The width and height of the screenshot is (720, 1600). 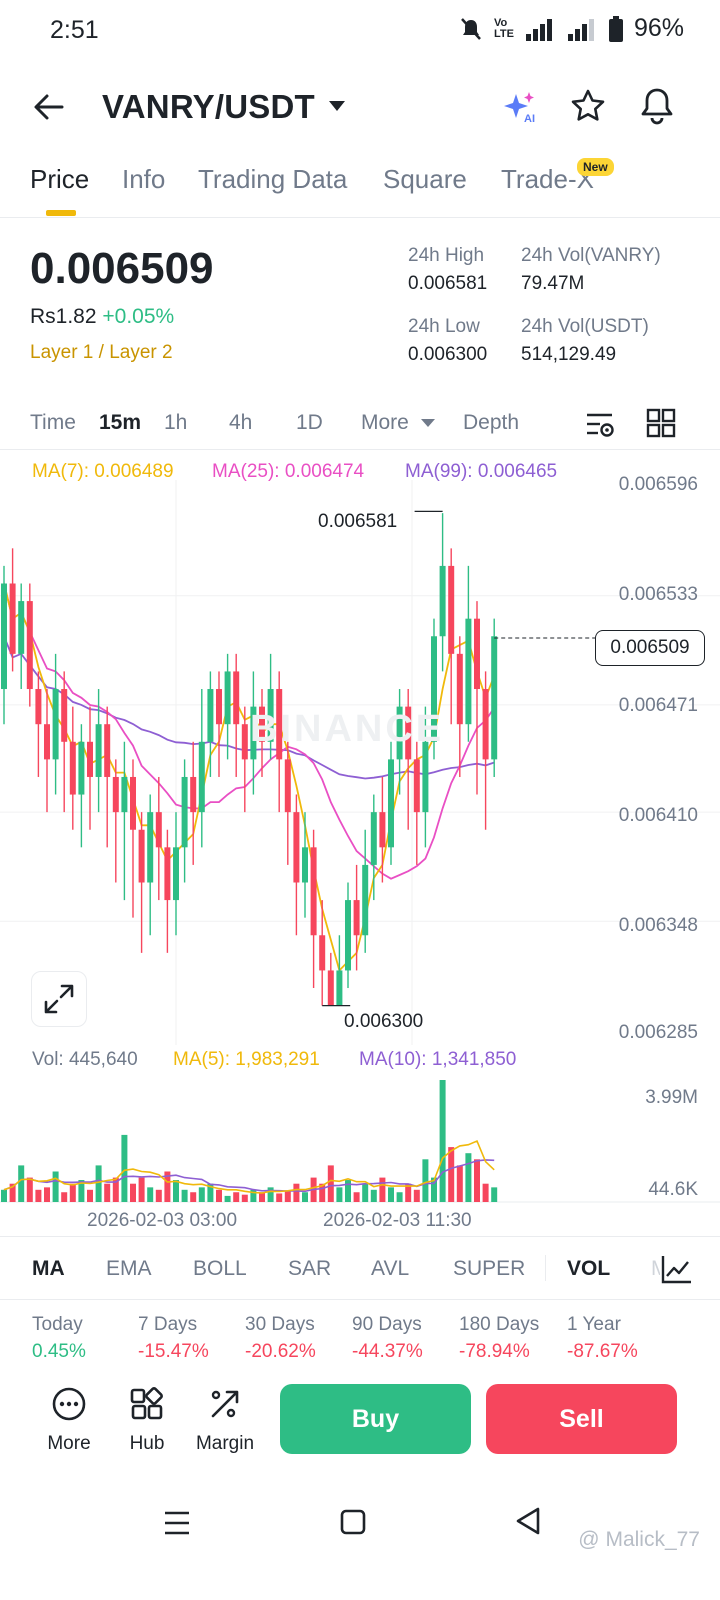 What do you see at coordinates (677, 1269) in the screenshot?
I see `indicator-settings-icon` at bounding box center [677, 1269].